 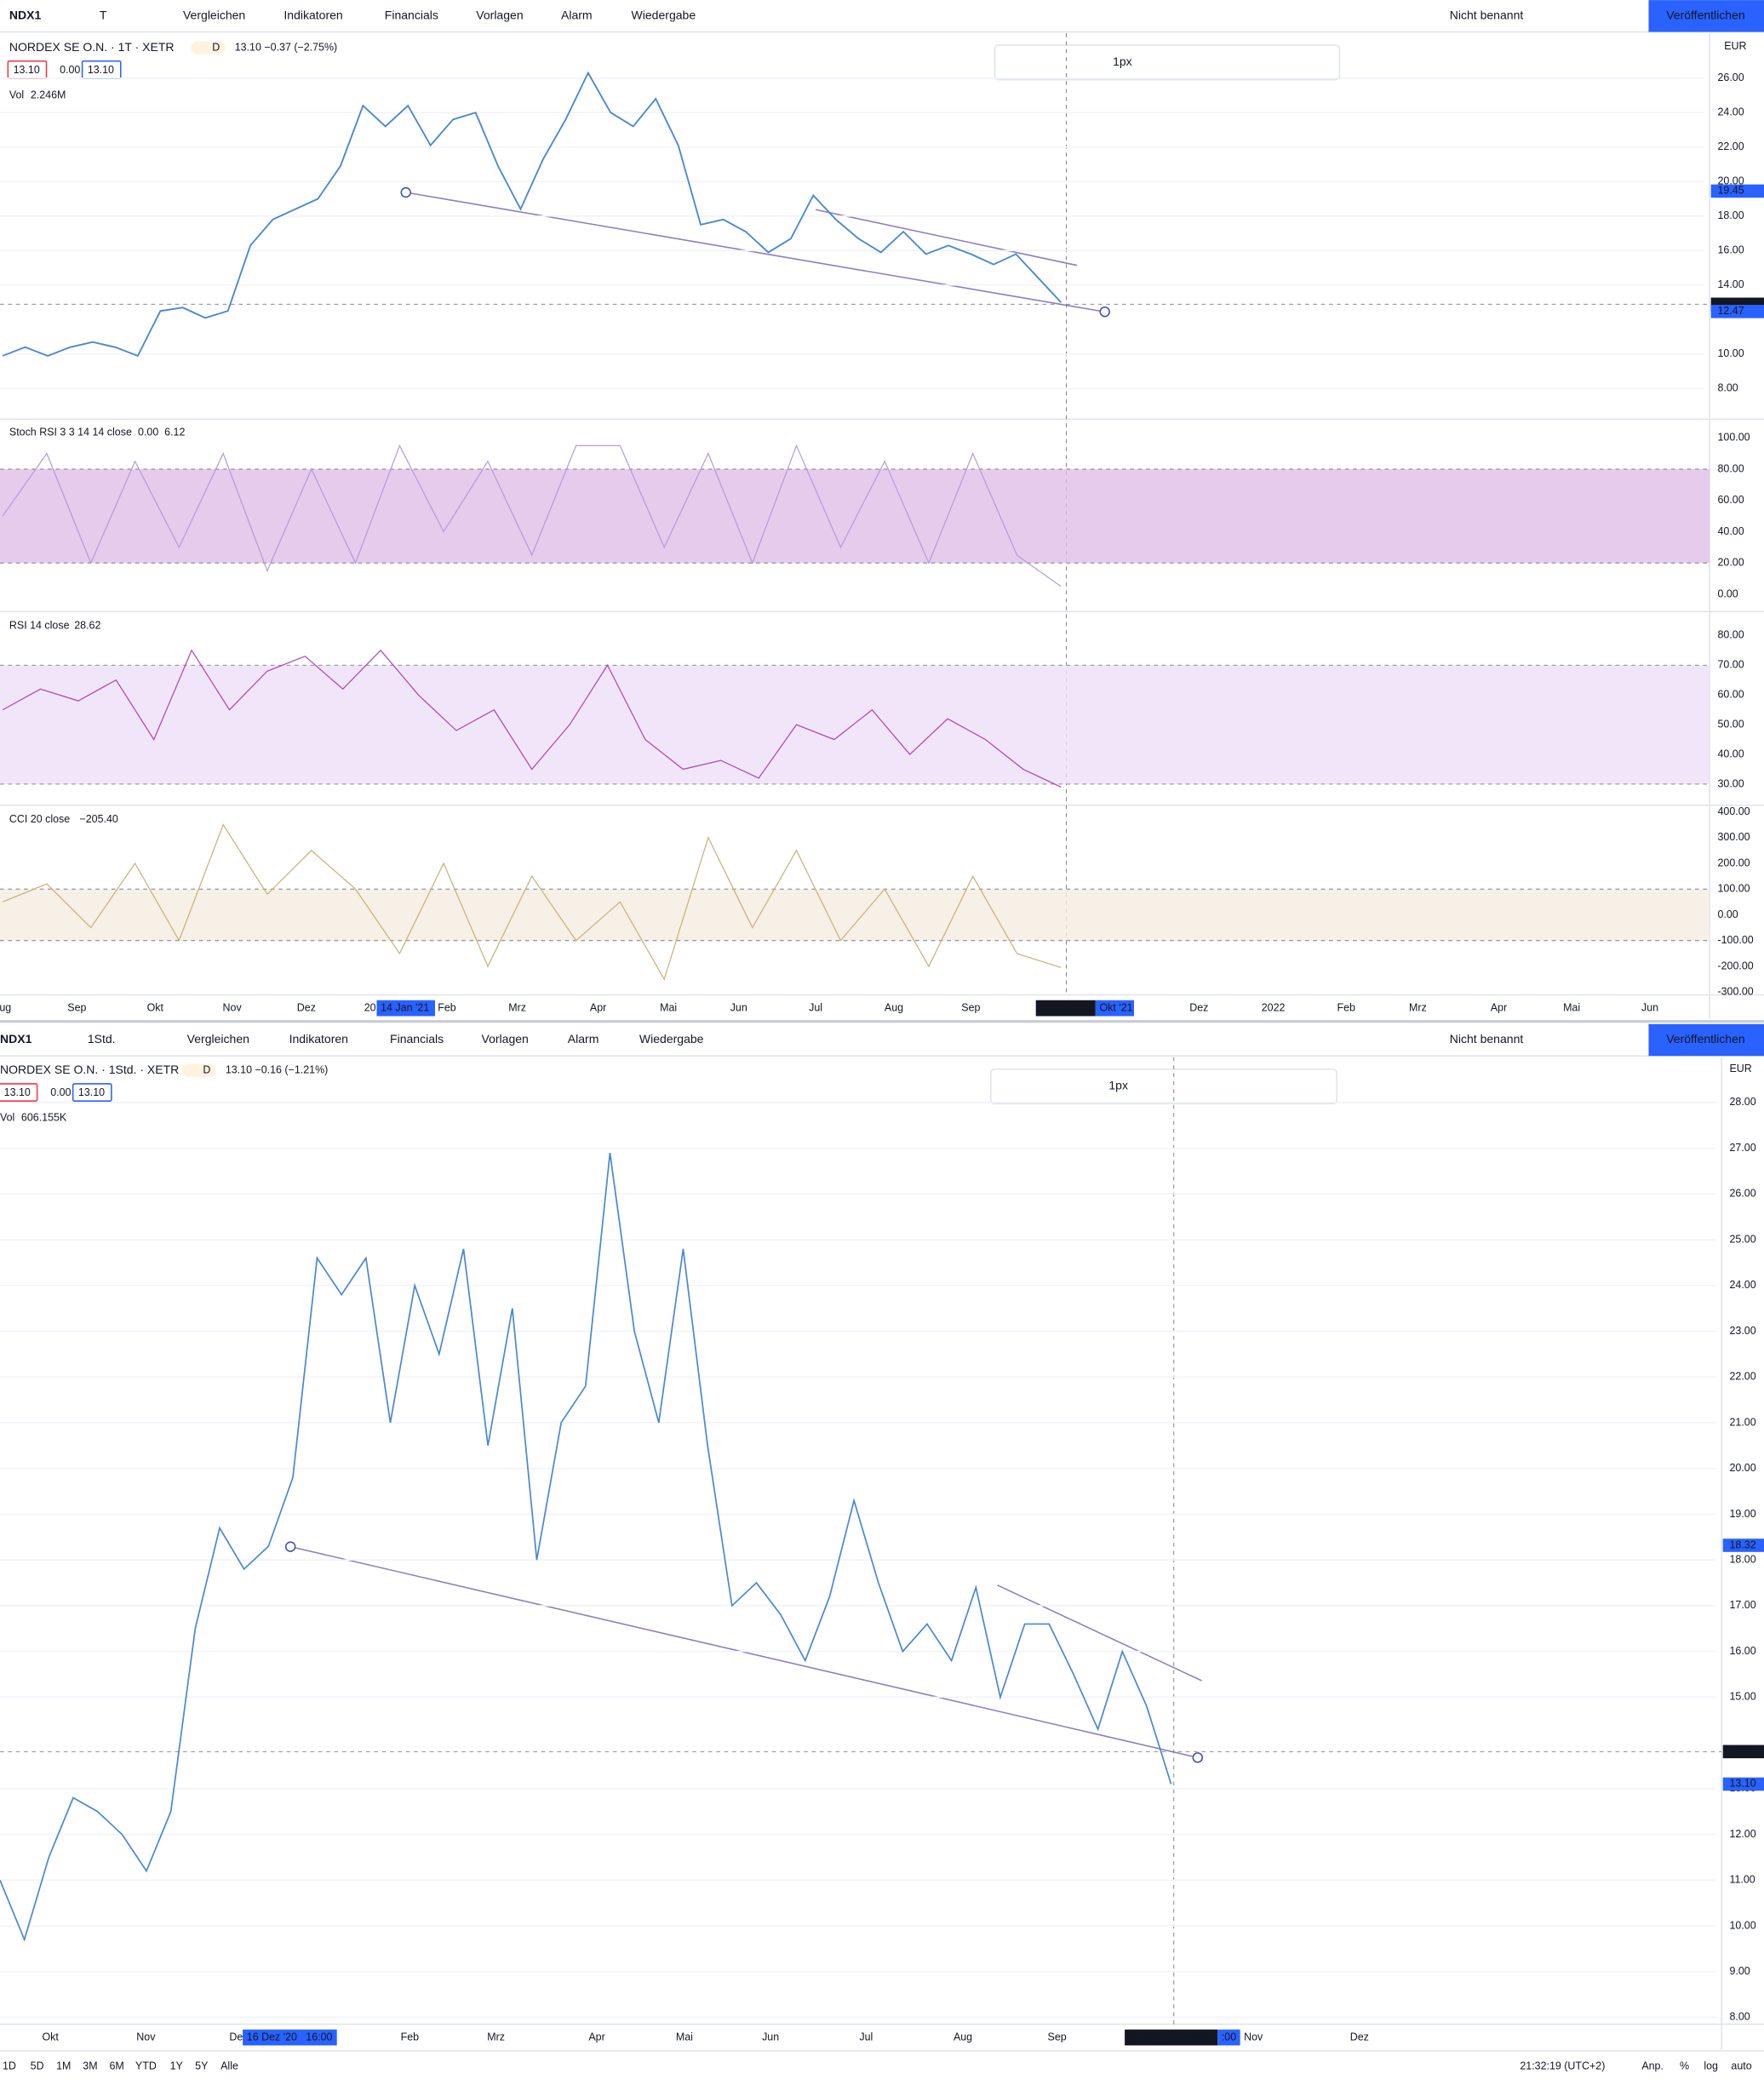 I want to click on x-tick-label: Dez, so click(x=306, y=1007).